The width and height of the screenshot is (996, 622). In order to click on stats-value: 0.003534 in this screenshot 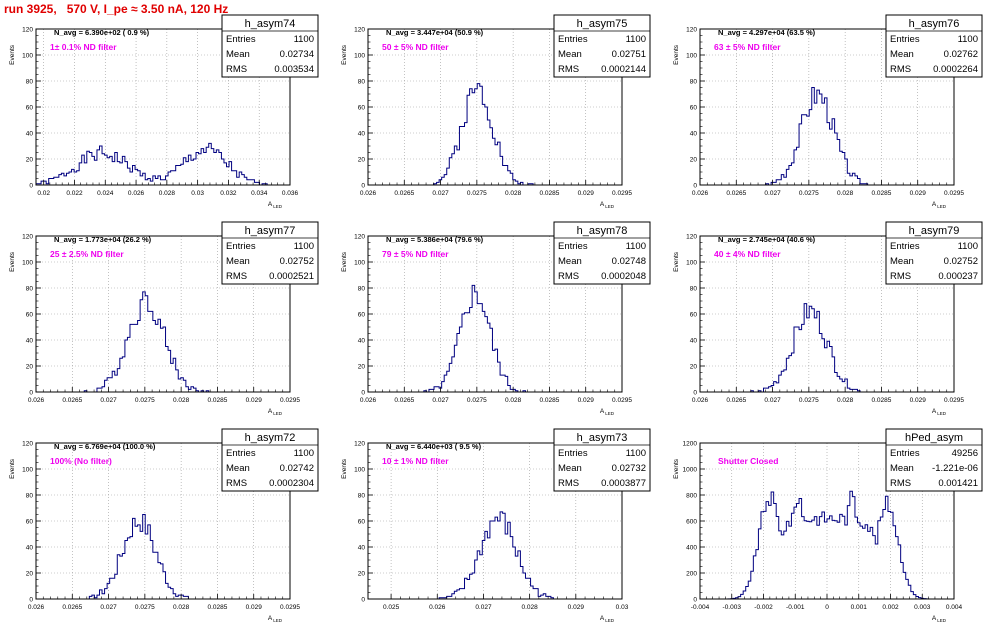, I will do `click(294, 69)`.